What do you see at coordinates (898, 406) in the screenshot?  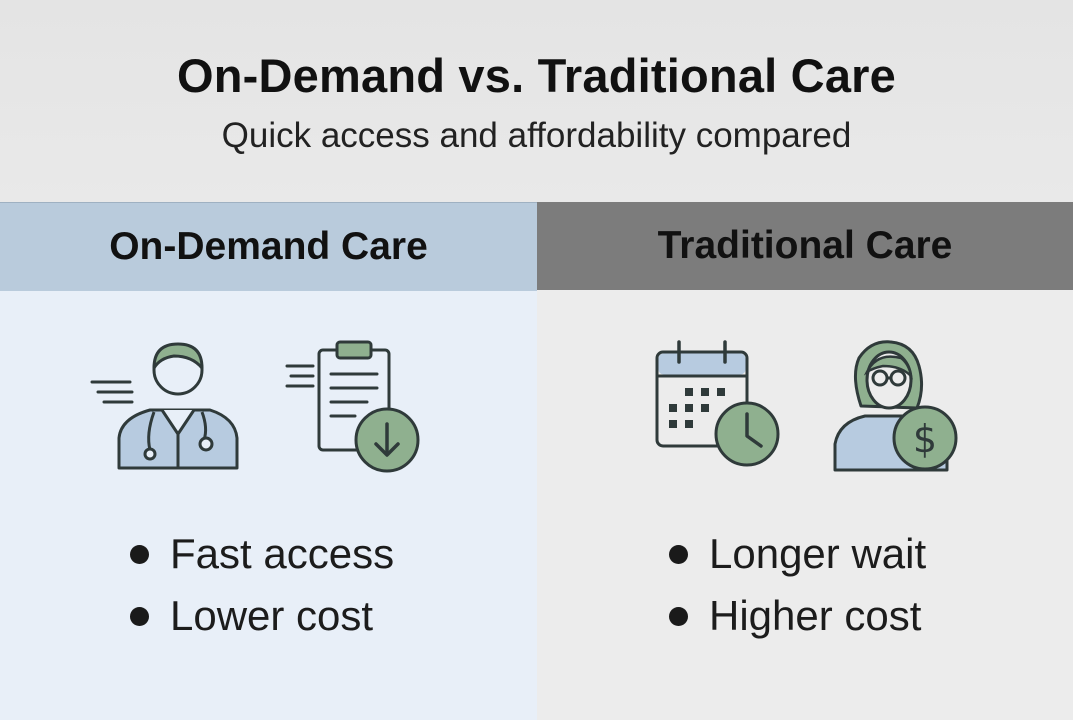 I see `patient-dollar-icon: $` at bounding box center [898, 406].